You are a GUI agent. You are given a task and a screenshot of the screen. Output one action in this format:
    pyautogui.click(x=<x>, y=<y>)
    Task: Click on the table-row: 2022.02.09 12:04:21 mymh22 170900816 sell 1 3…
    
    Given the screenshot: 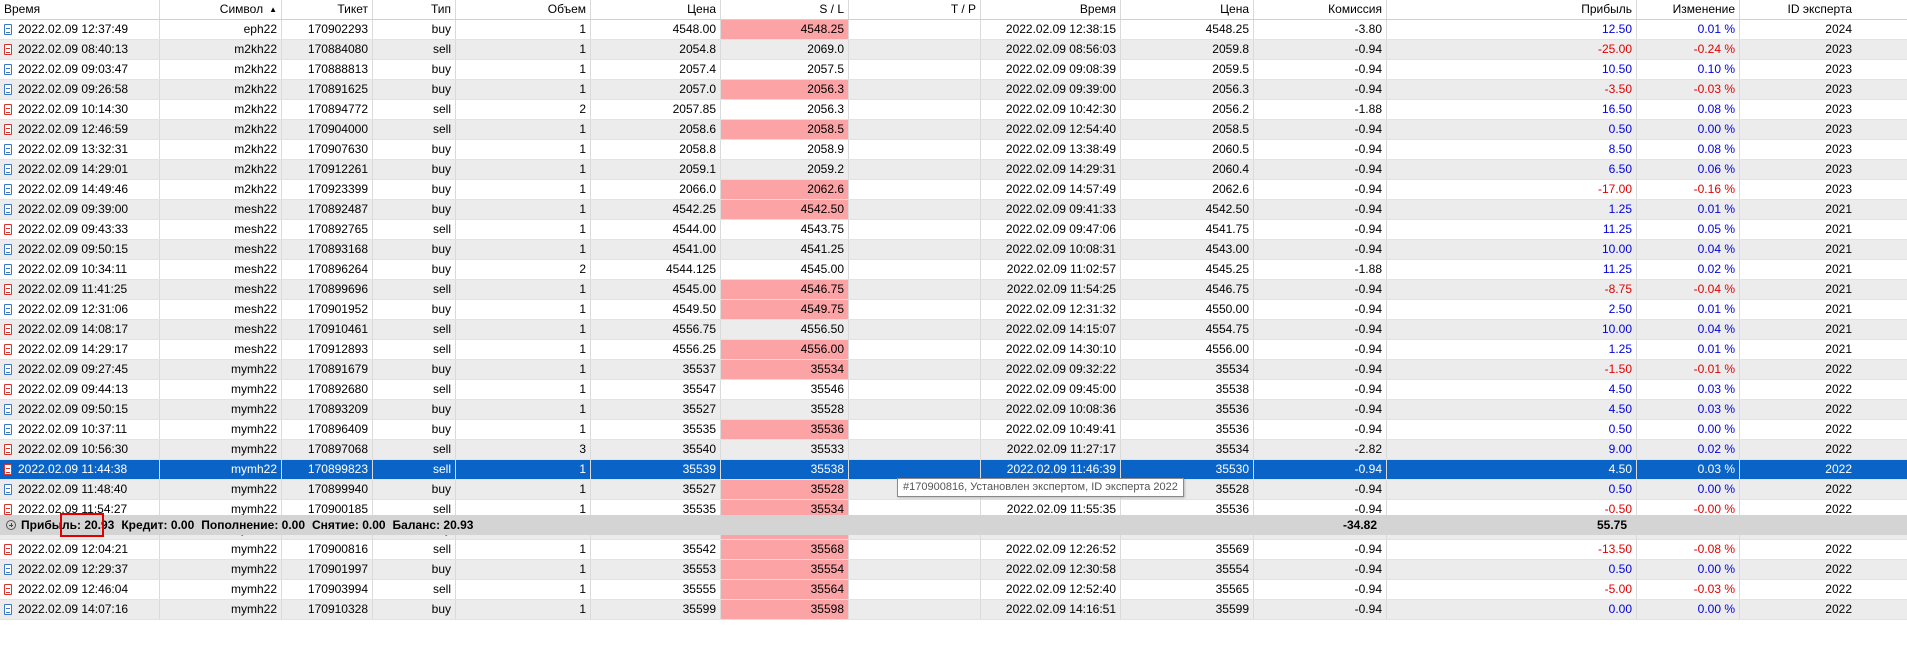 What is the action you would take?
    pyautogui.click(x=953, y=550)
    